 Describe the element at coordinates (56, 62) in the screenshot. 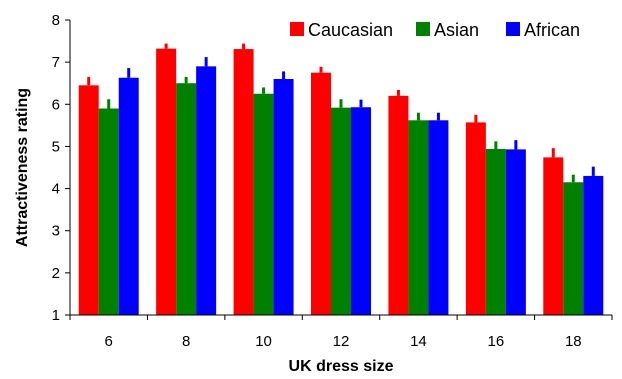

I see `y-tick-label-7: 7` at that location.